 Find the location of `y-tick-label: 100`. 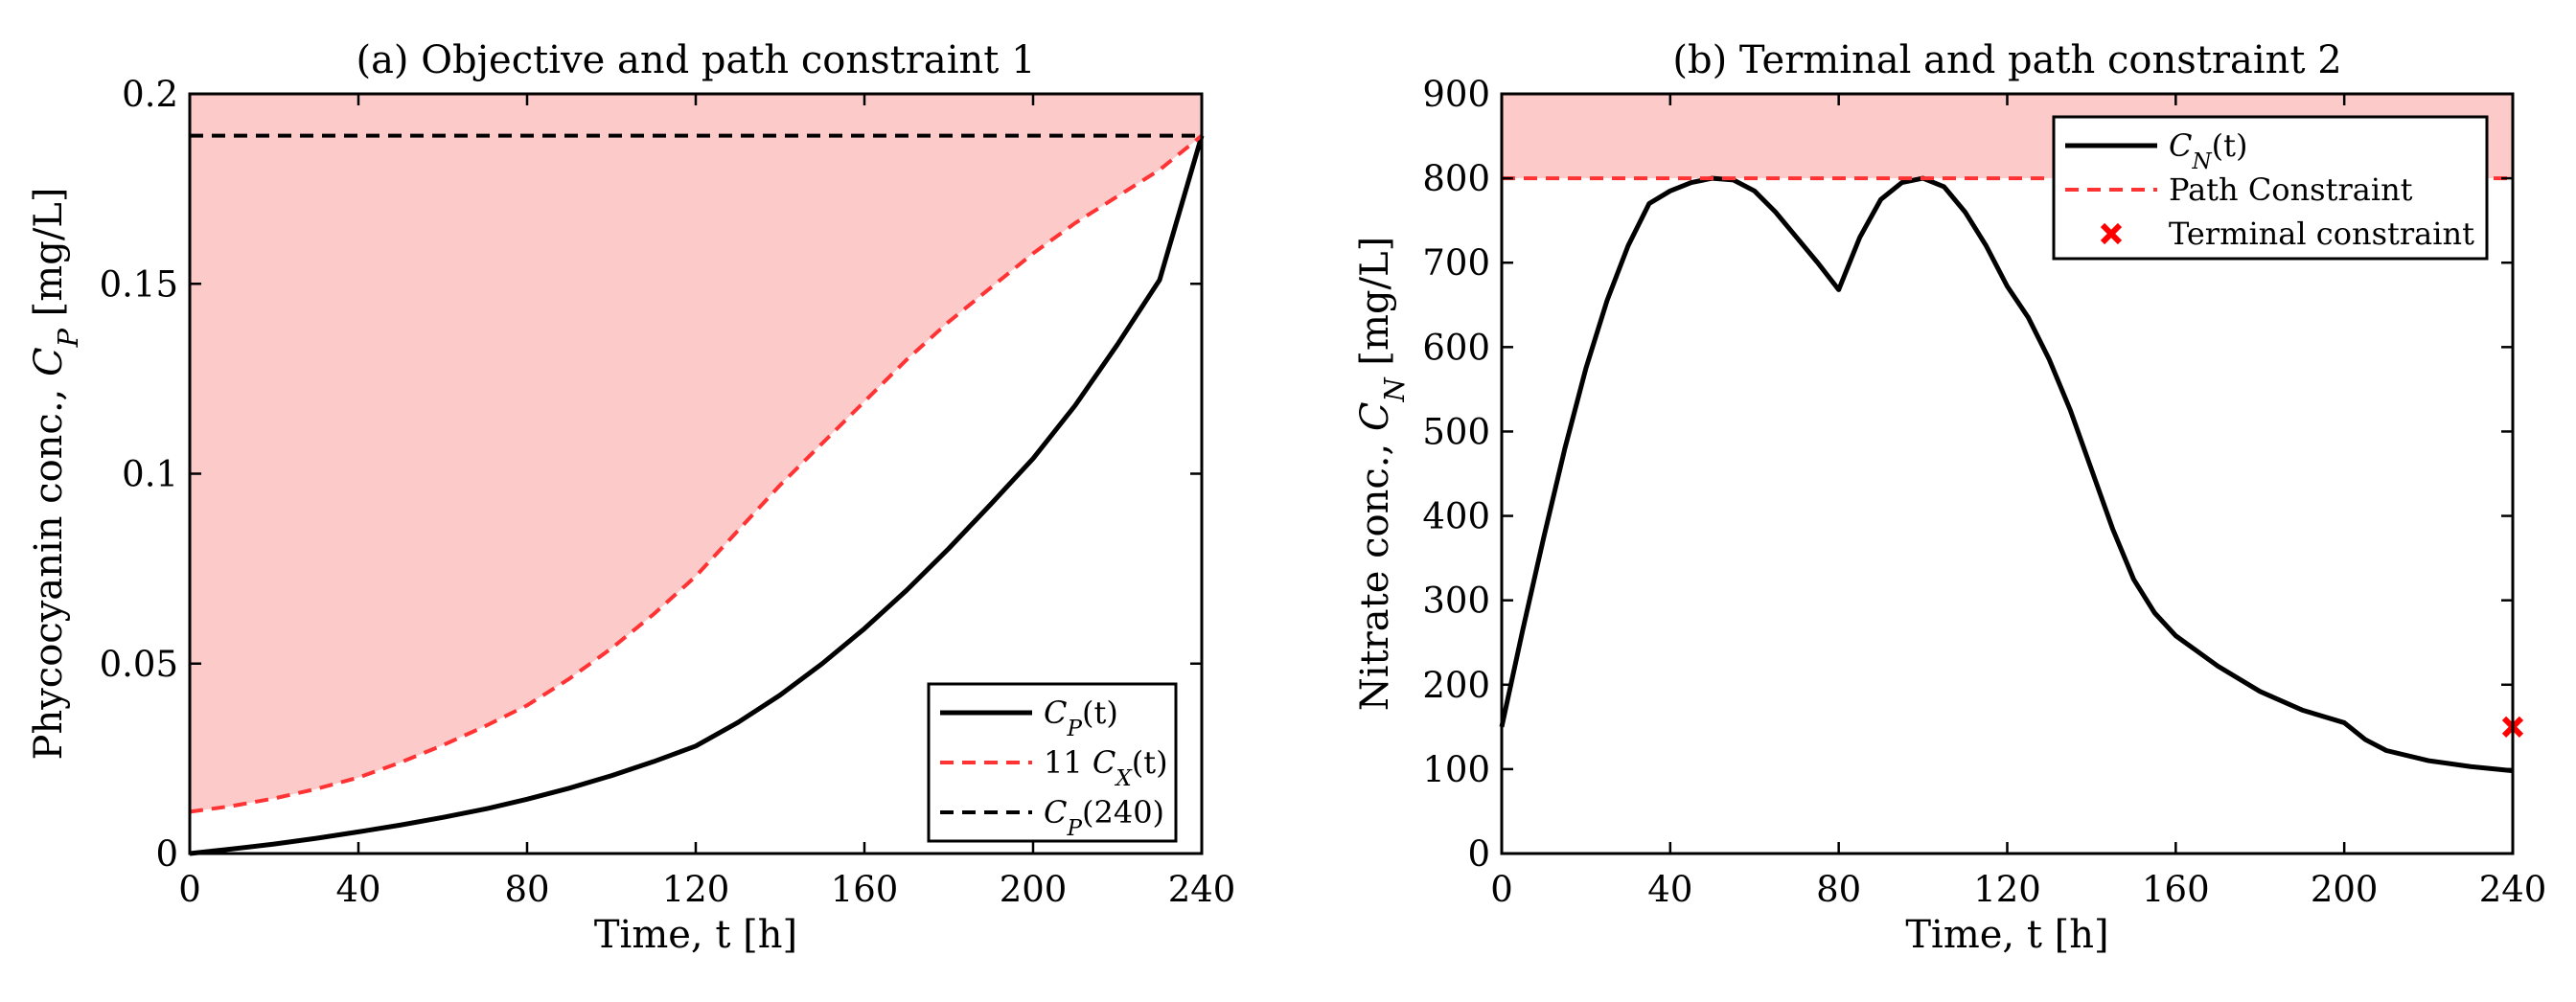

y-tick-label: 100 is located at coordinates (1456, 770).